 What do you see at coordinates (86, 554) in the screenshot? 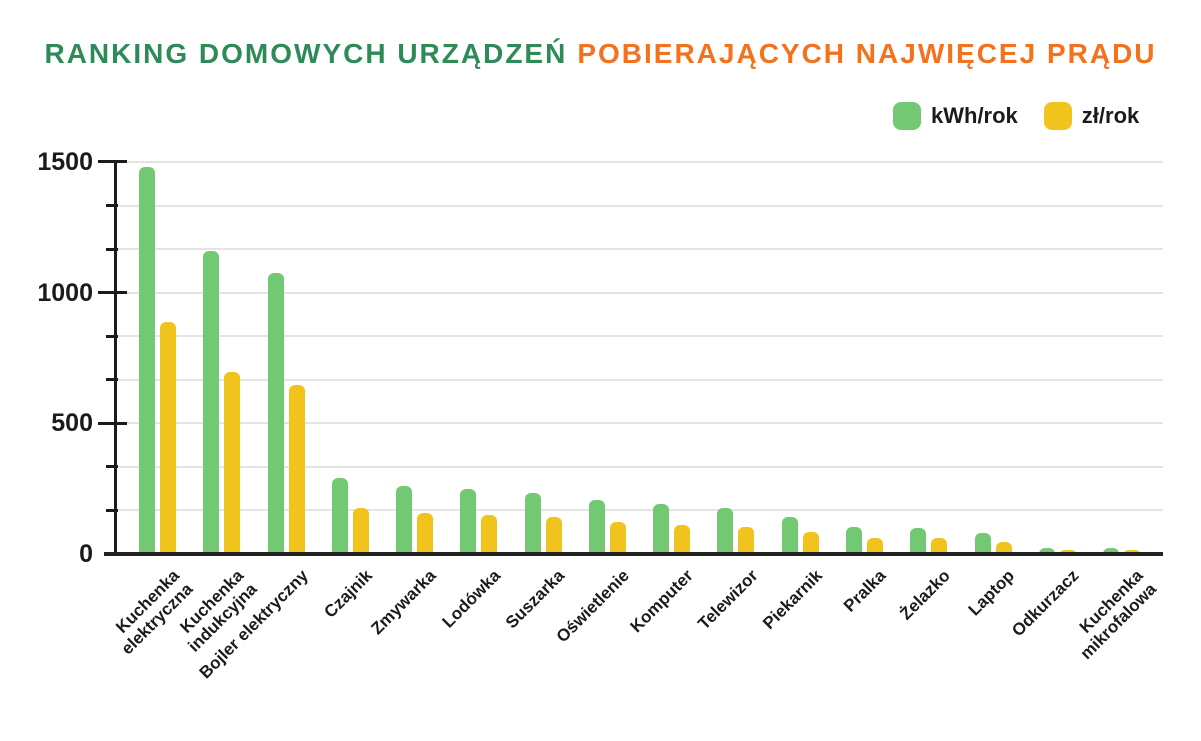
I see `y-axis-label: 0` at bounding box center [86, 554].